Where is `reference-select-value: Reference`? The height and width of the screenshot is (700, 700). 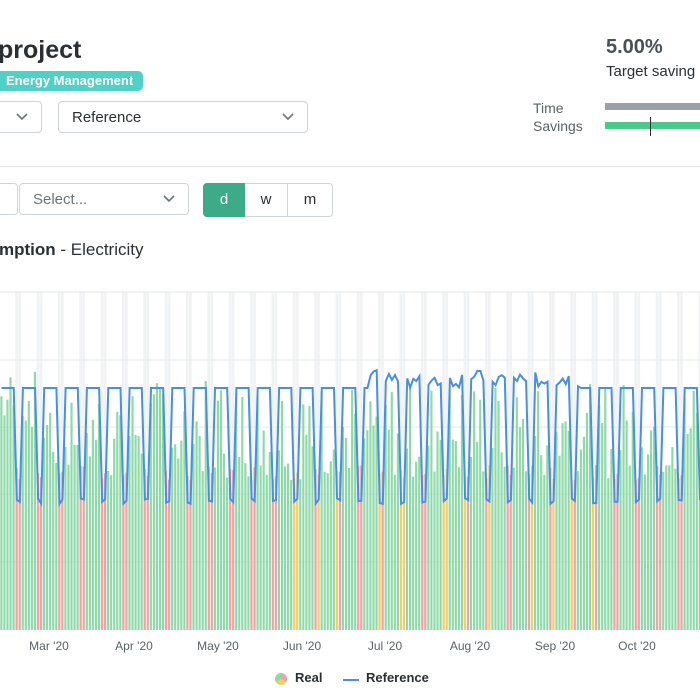
reference-select-value: Reference is located at coordinates (107, 117).